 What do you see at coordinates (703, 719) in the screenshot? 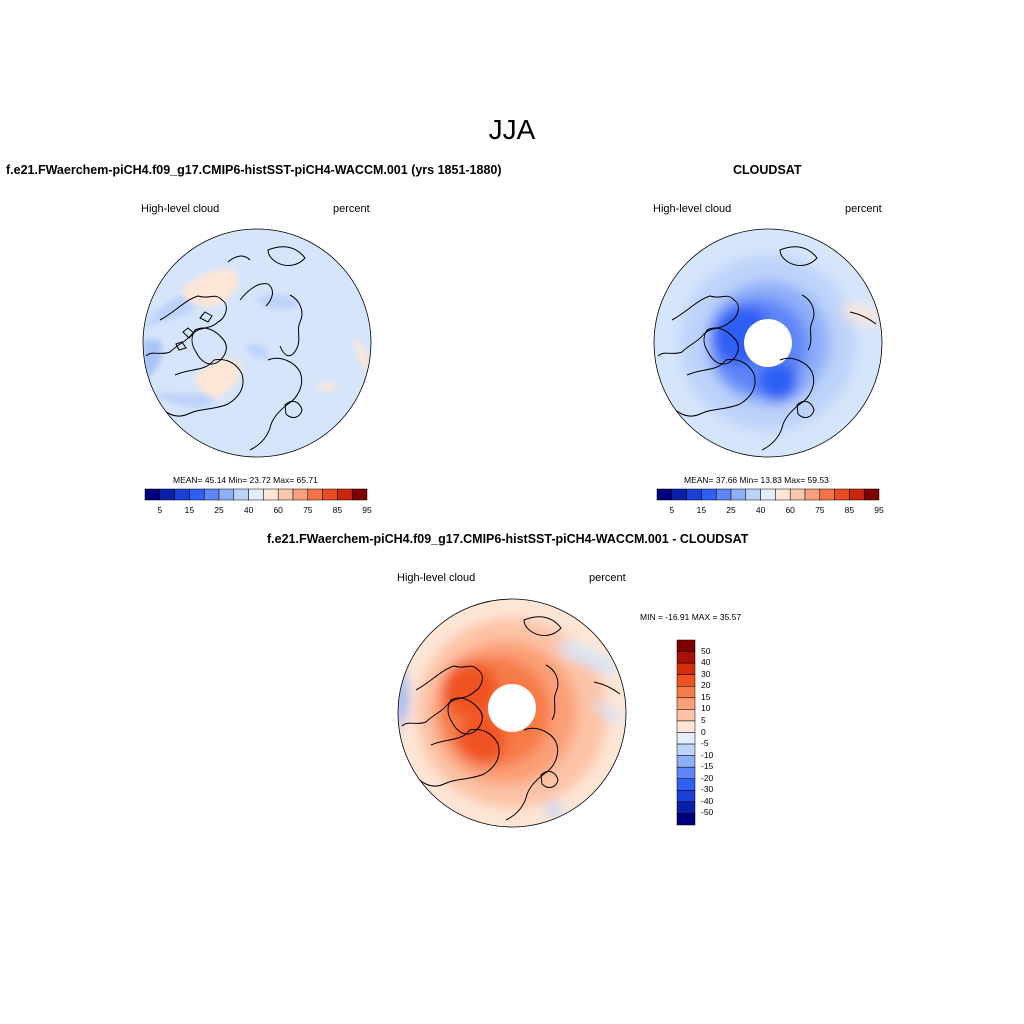
I see `diff-colorbar-tick-label: 5` at bounding box center [703, 719].